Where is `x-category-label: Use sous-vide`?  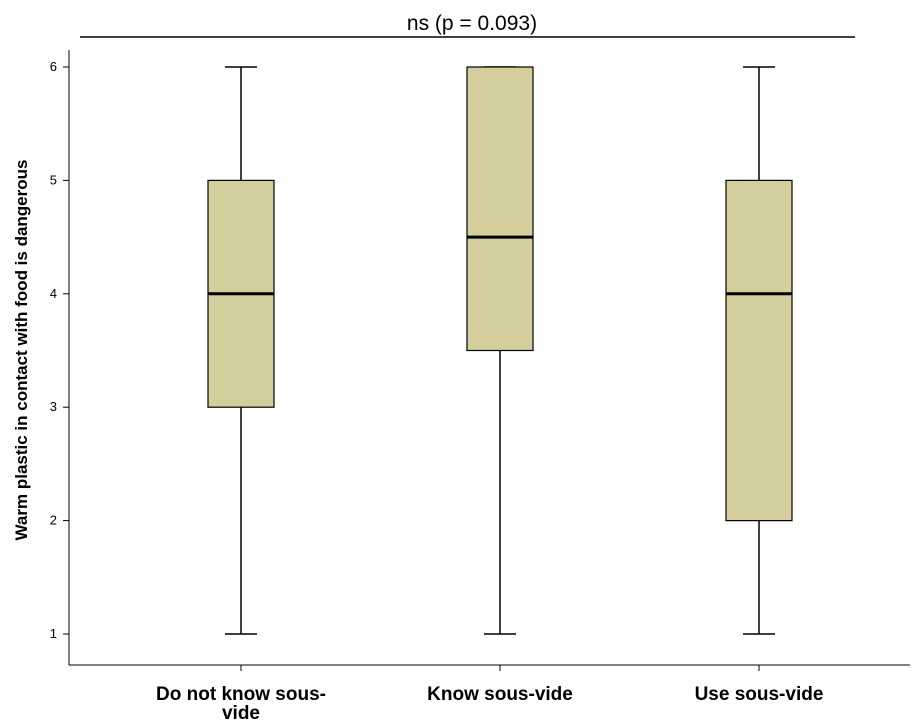
x-category-label: Use sous-vide is located at coordinates (759, 694).